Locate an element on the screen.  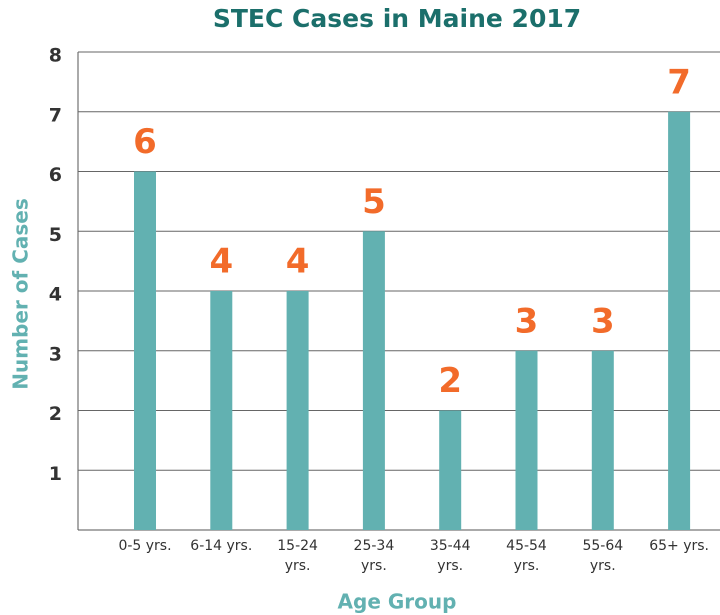
y-tick-label: 2 is located at coordinates (55, 414).